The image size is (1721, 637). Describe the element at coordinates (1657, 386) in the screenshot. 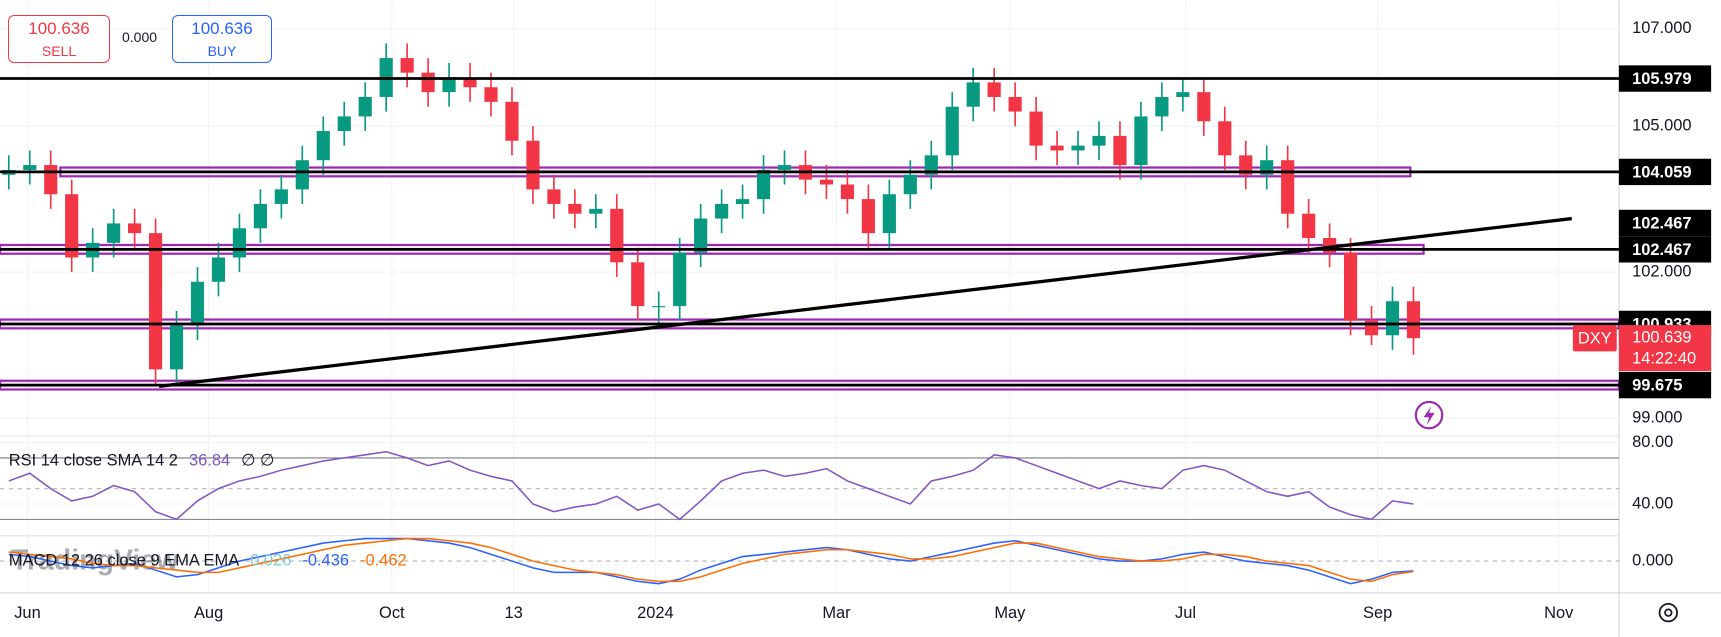

I see `level-label: 99.675` at that location.